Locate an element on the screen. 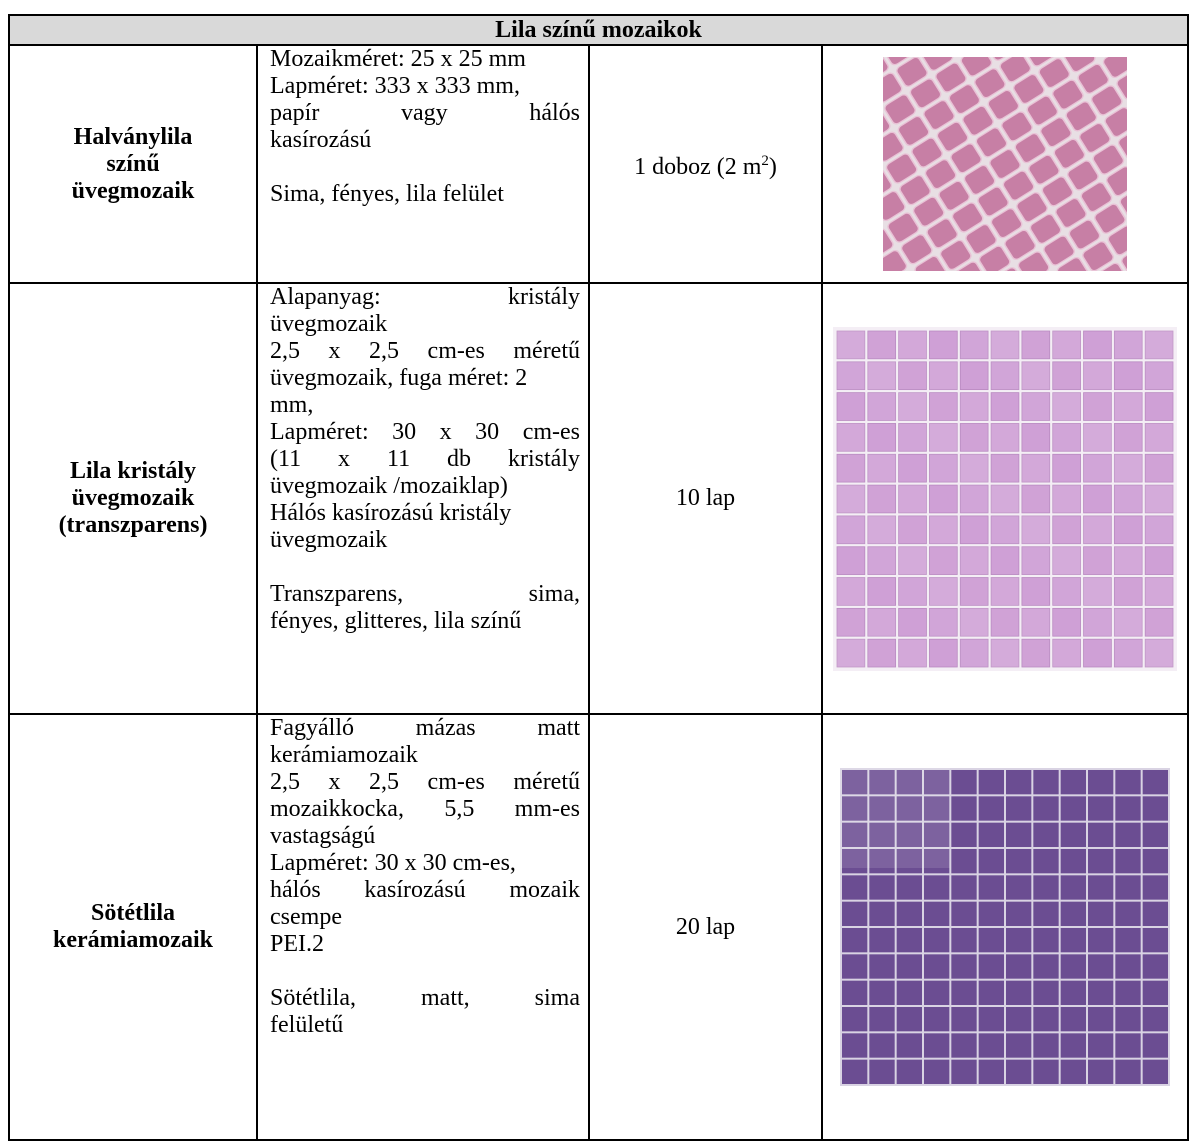 This screenshot has width=1190, height=1141. description-line: kerámiamozaik is located at coordinates (344, 755).